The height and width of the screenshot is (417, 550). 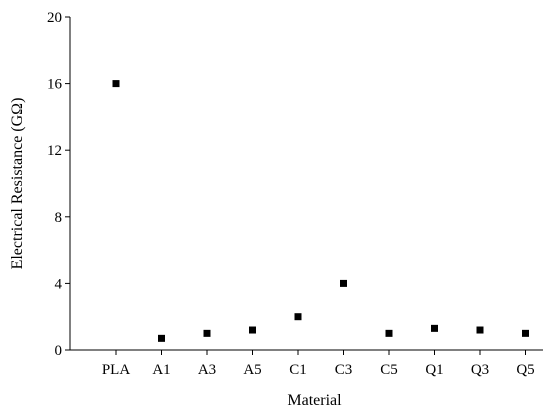 I want to click on y-tick-label: 16, so click(x=55, y=85).